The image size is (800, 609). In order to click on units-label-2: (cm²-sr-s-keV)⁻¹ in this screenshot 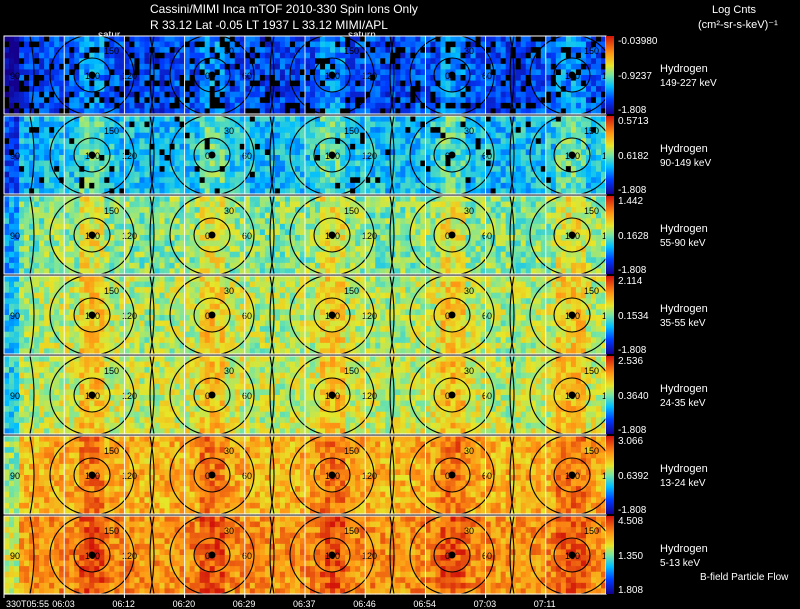, I will do `click(738, 25)`.